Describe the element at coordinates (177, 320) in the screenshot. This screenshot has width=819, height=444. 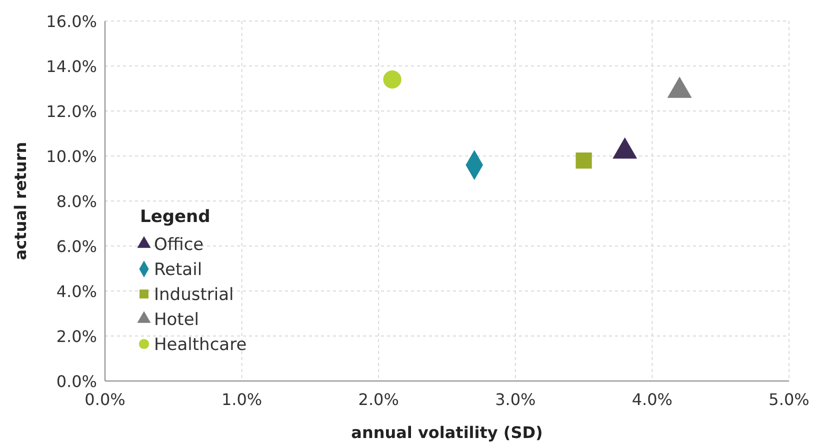
I see `legend-label: Hotel` at that location.